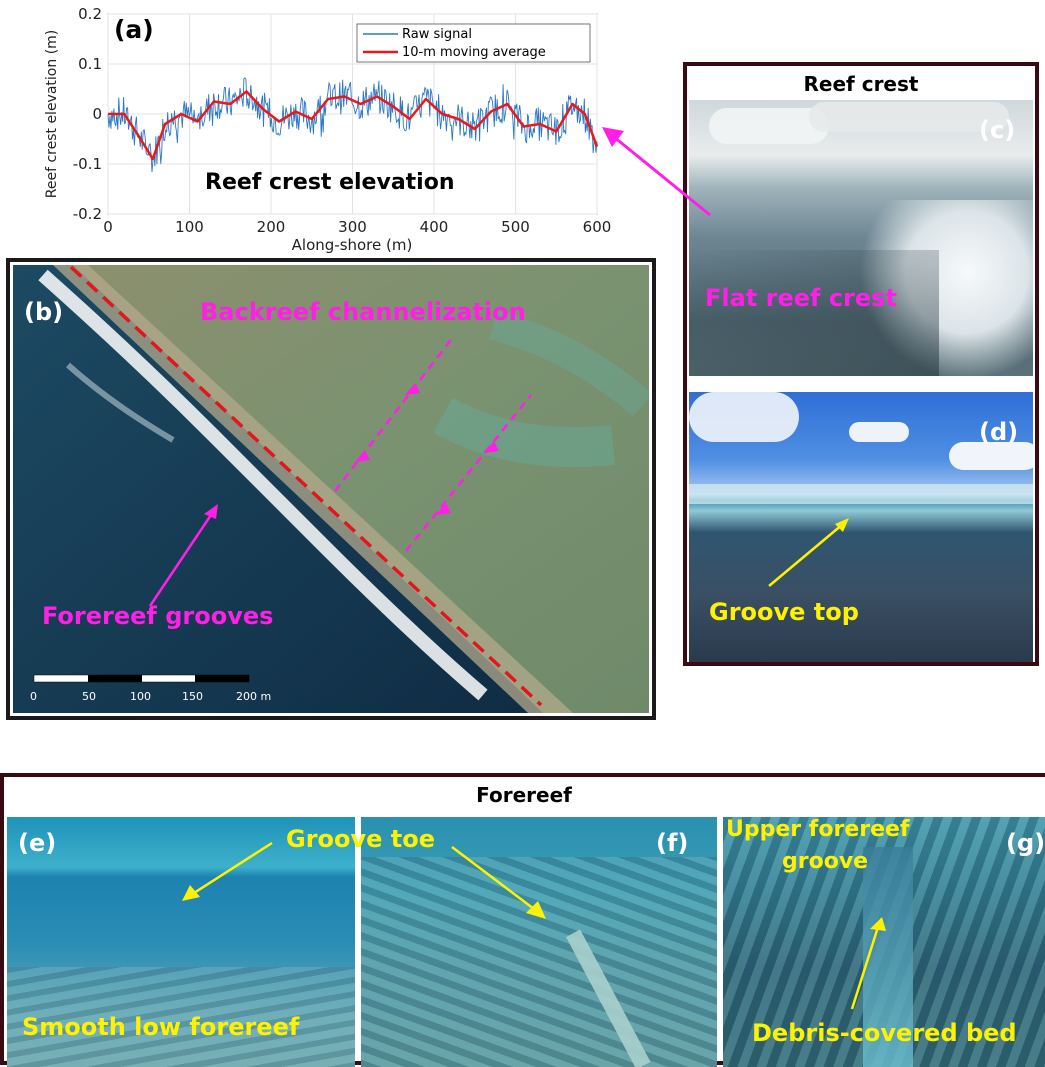  Describe the element at coordinates (784, 612) in the screenshot. I see `groove-top-annotation: Groove top` at that location.